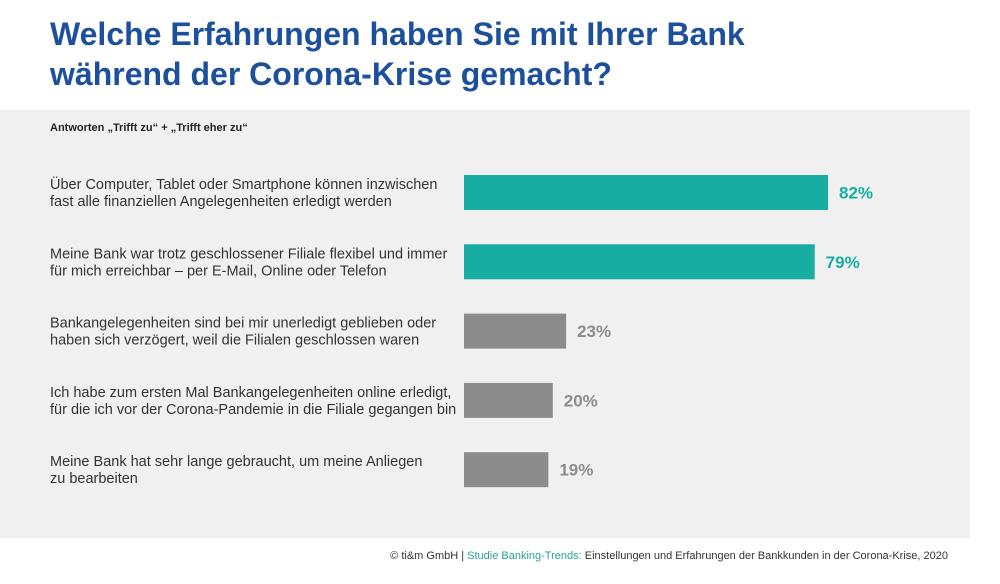 This screenshot has width=1000, height=584. I want to click on chart-subtitle: Antworten „Trifft zu“ + „Trifft eher zu“, so click(149, 128).